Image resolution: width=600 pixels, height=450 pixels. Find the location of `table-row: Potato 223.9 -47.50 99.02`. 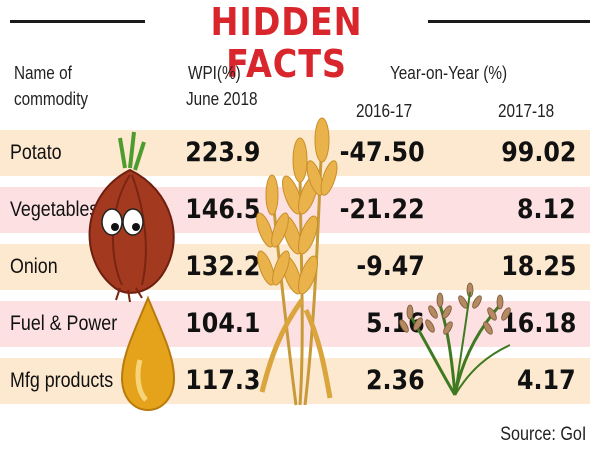

table-row: Potato 223.9 -47.50 99.02 is located at coordinates (295, 153).